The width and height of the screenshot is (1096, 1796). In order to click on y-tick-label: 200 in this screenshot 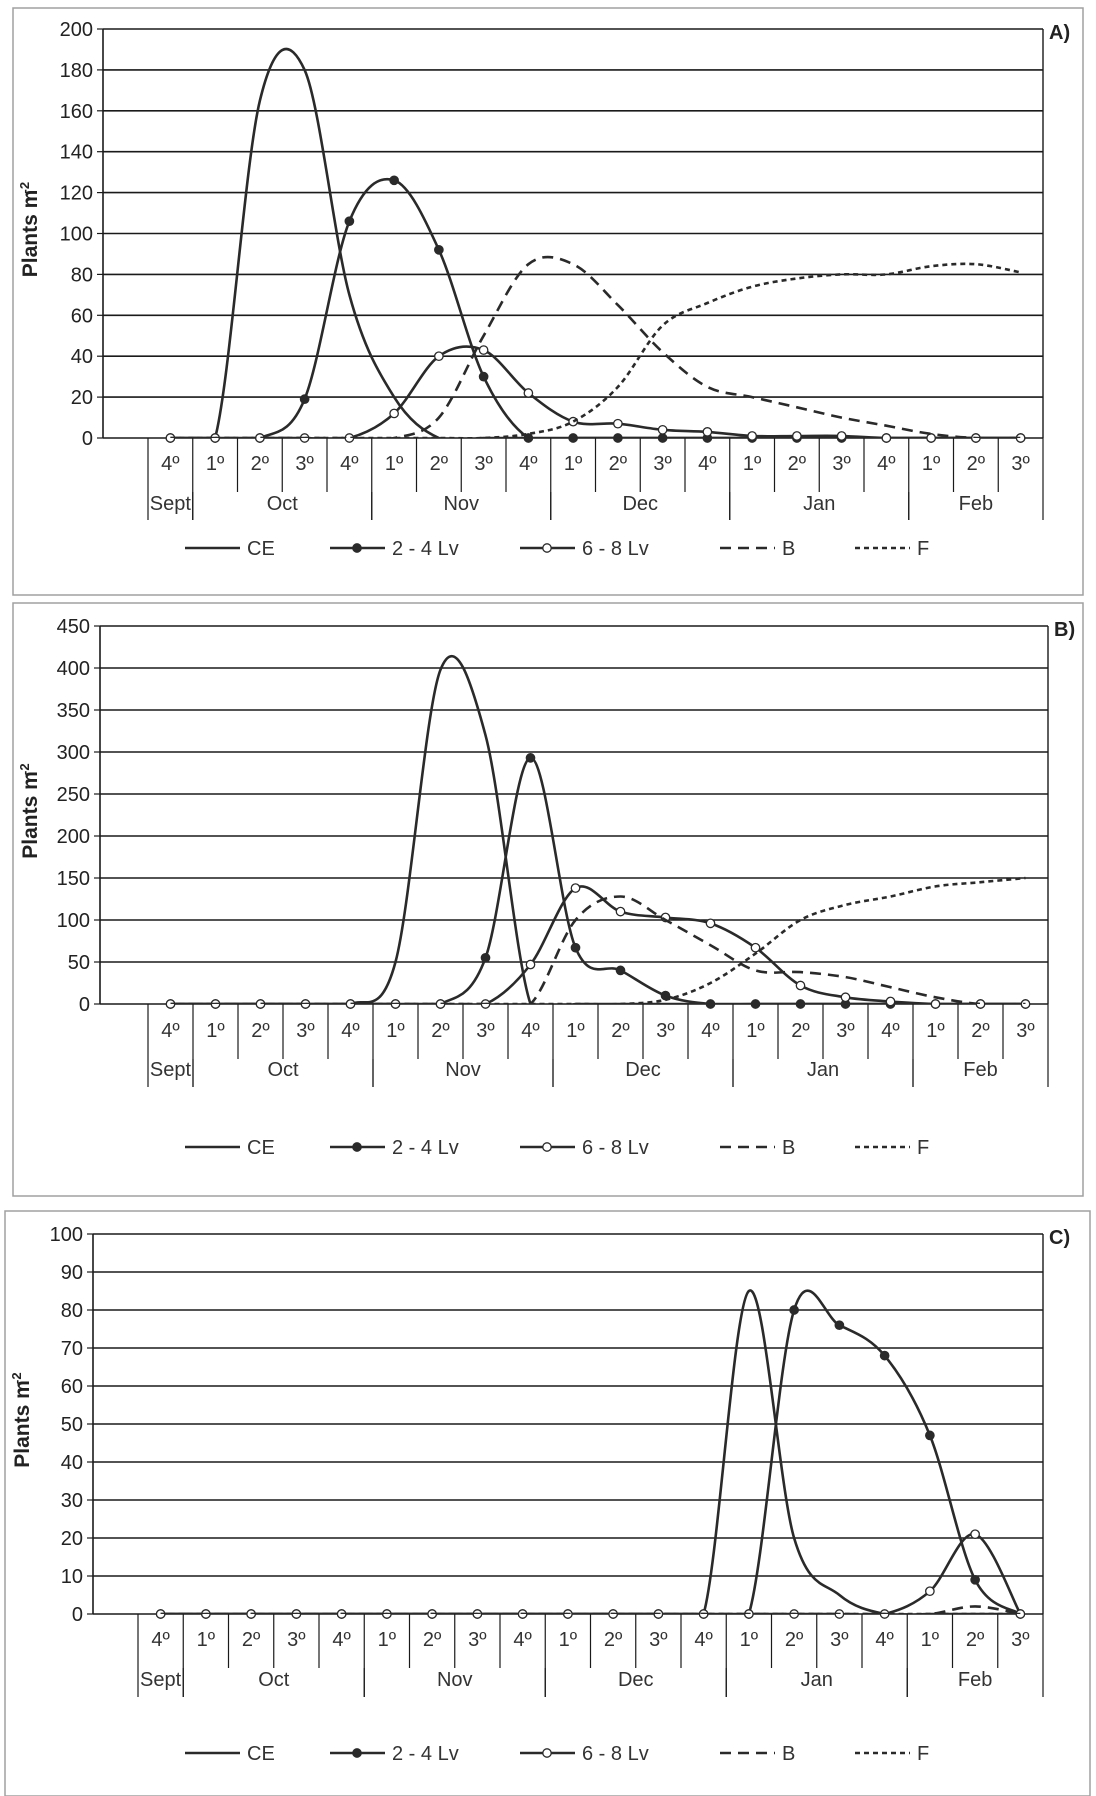, I will do `click(73, 837)`.